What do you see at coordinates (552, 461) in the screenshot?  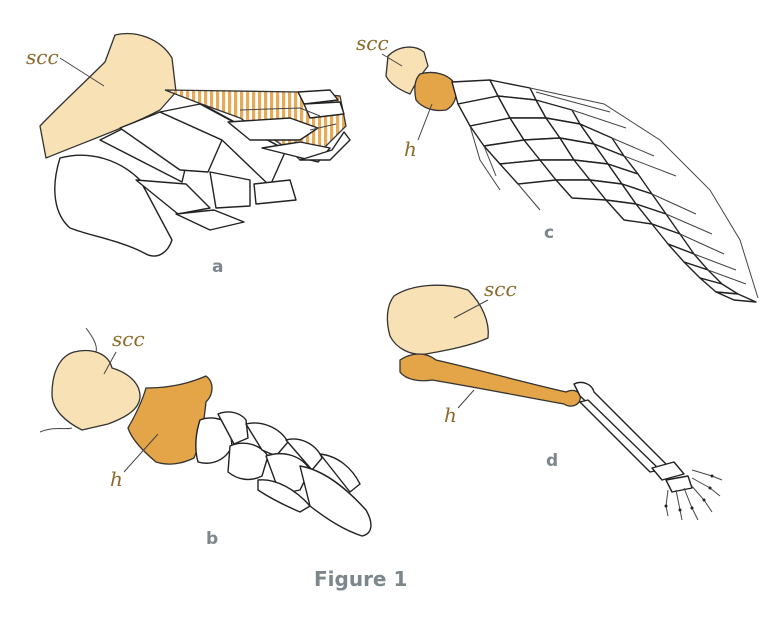 I see `panel-d-letter: d` at bounding box center [552, 461].